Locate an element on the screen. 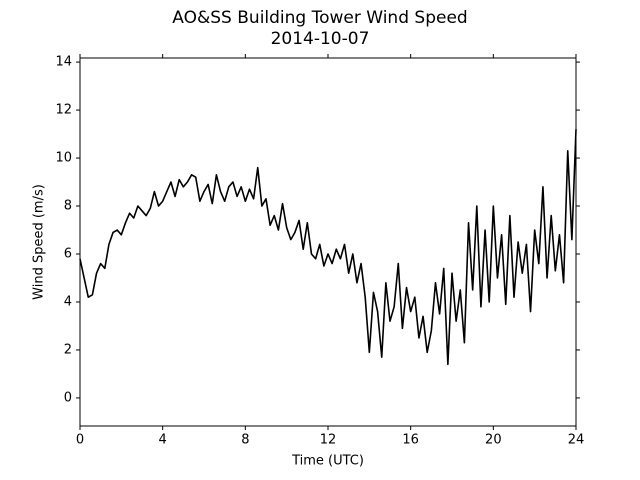 This screenshot has width=640, height=480. x-tick-label: 20 is located at coordinates (493, 440).